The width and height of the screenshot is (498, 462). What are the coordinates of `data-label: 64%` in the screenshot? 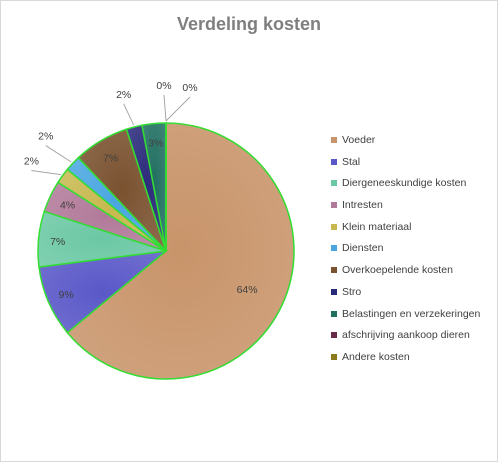 It's located at (247, 290).